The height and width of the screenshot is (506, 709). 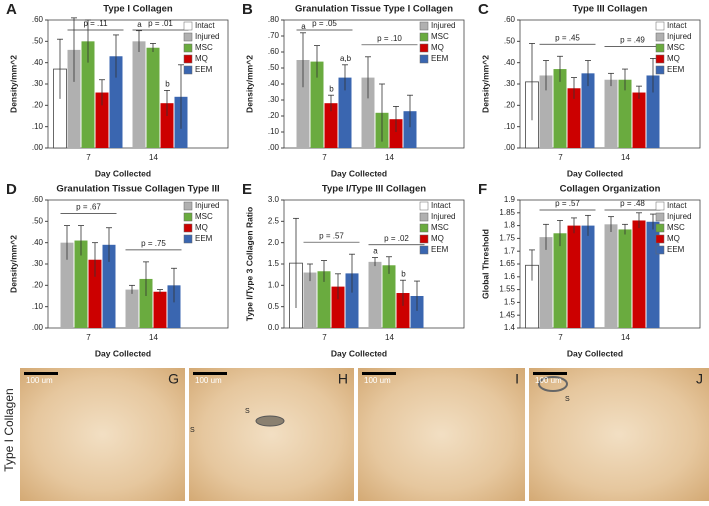 What do you see at coordinates (510, 199) in the screenshot?
I see `y-tick-label: 1.9` at bounding box center [510, 199].